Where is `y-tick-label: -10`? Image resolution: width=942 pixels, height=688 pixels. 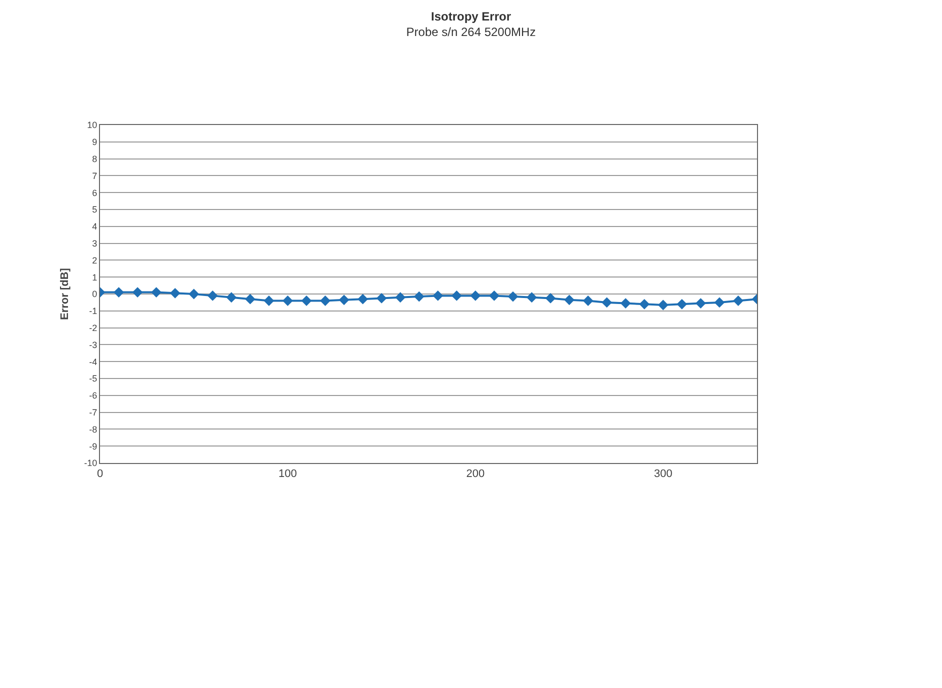
y-tick-label: -10 is located at coordinates (91, 463).